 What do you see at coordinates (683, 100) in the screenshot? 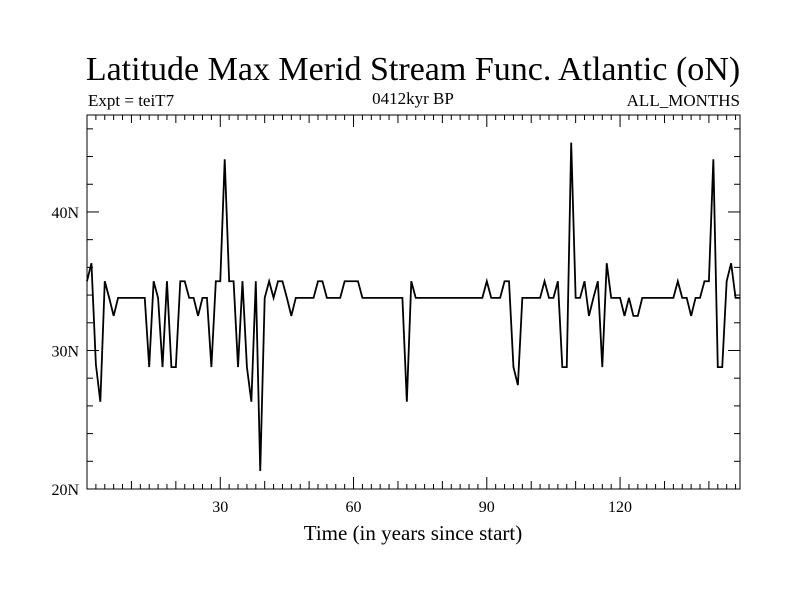
I see `months-label: ALL_MONTHS` at bounding box center [683, 100].